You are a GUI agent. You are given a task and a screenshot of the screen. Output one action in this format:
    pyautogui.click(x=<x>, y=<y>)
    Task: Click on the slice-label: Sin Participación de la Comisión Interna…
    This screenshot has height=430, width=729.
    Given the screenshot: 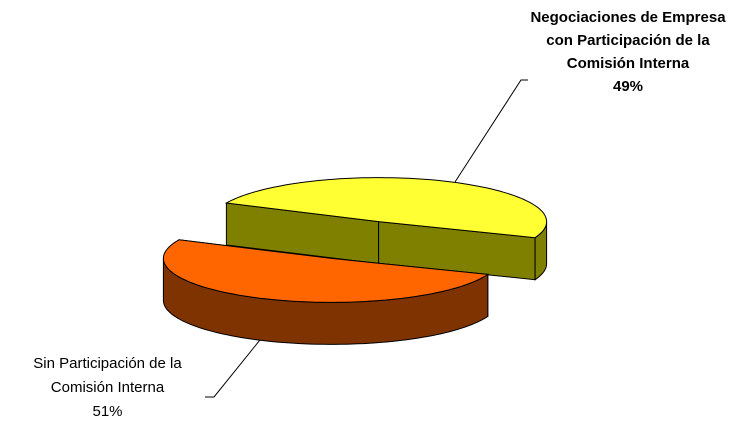 What is the action you would take?
    pyautogui.click(x=107, y=388)
    